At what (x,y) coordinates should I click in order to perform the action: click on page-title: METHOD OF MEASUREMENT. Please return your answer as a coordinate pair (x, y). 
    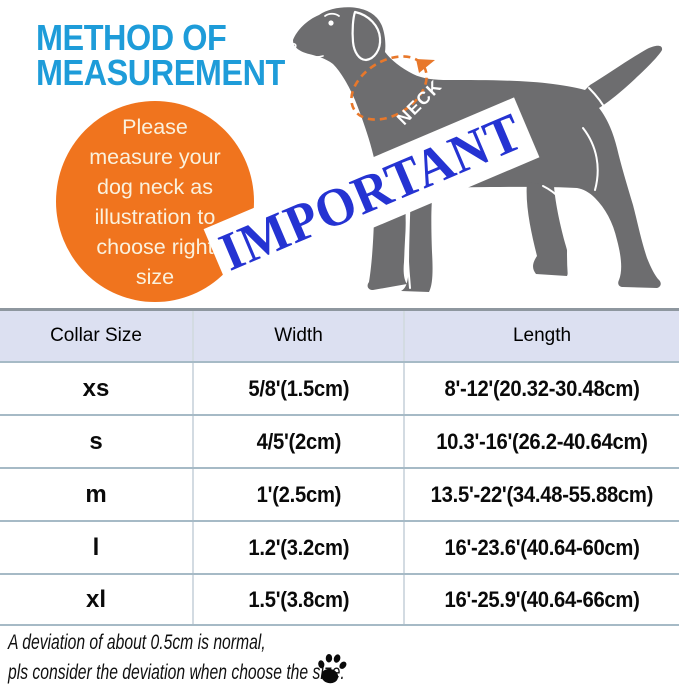
    Looking at the image, I should click on (160, 55).